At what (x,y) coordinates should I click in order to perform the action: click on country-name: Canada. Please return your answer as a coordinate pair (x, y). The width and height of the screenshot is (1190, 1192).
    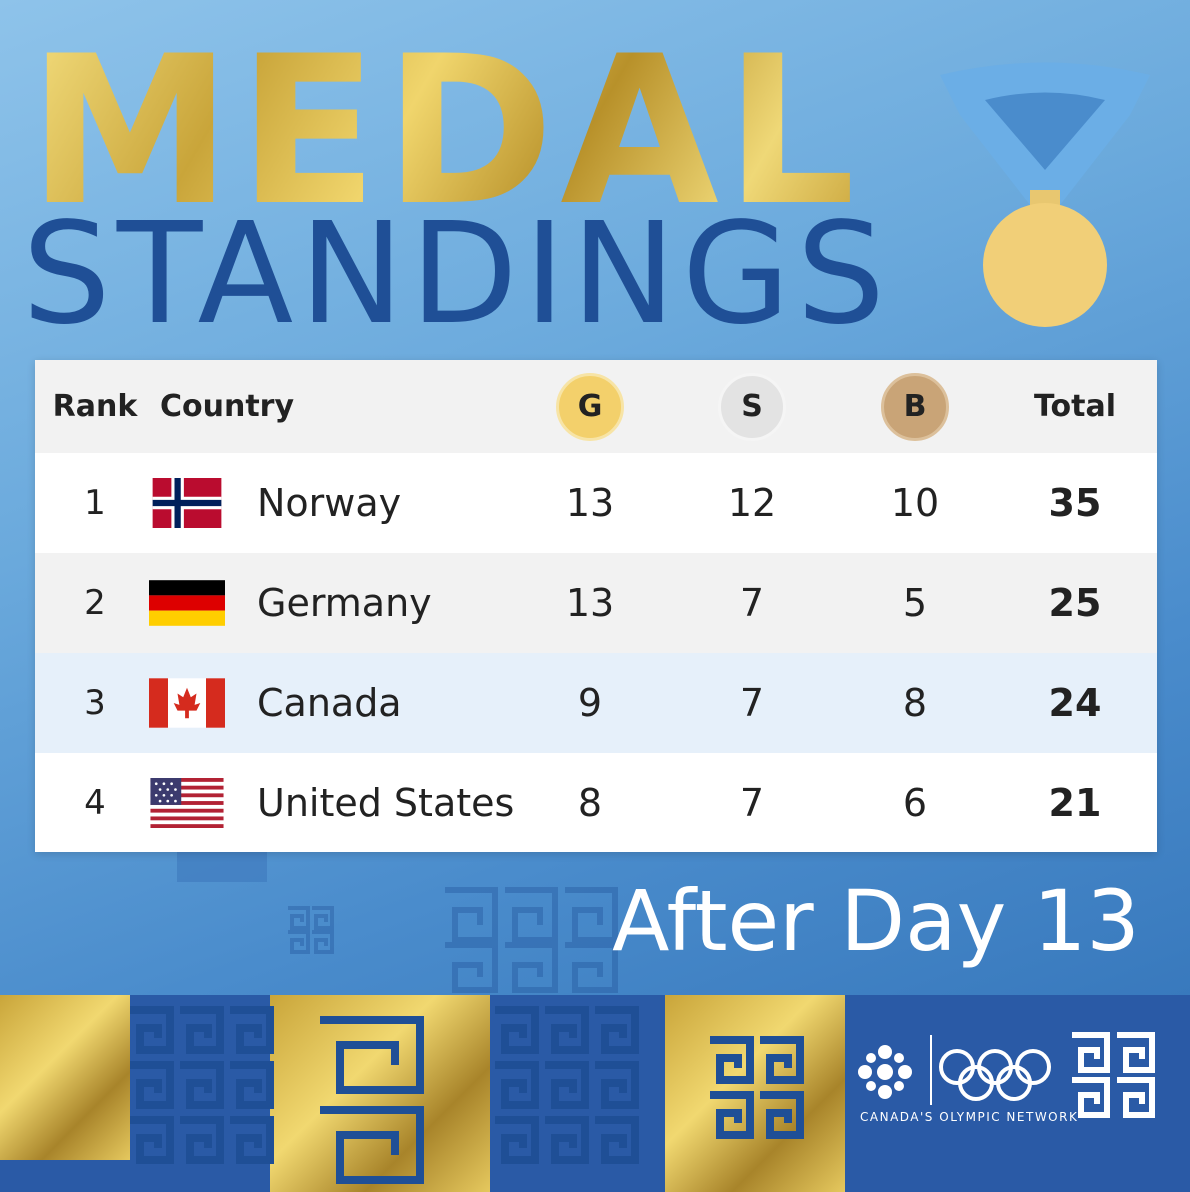
    Looking at the image, I should click on (329, 703).